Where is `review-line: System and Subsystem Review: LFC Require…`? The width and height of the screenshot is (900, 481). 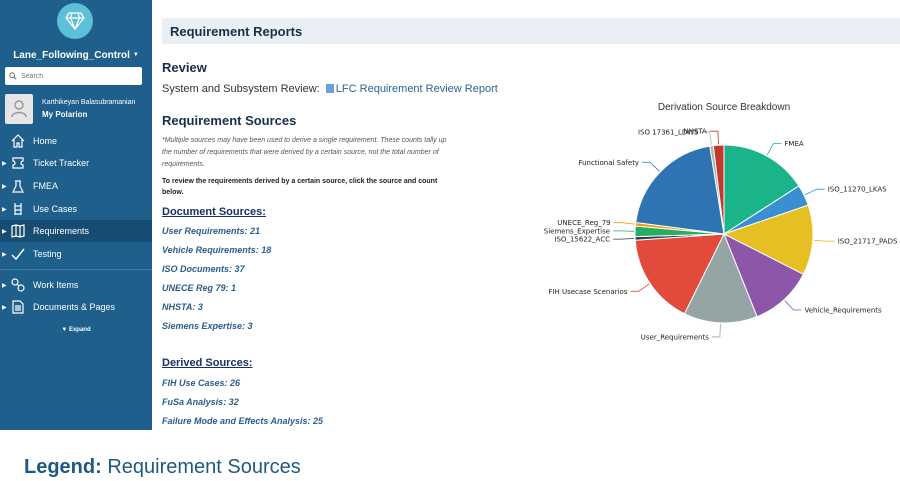 review-line: System and Subsystem Review: LFC Require… is located at coordinates (330, 89).